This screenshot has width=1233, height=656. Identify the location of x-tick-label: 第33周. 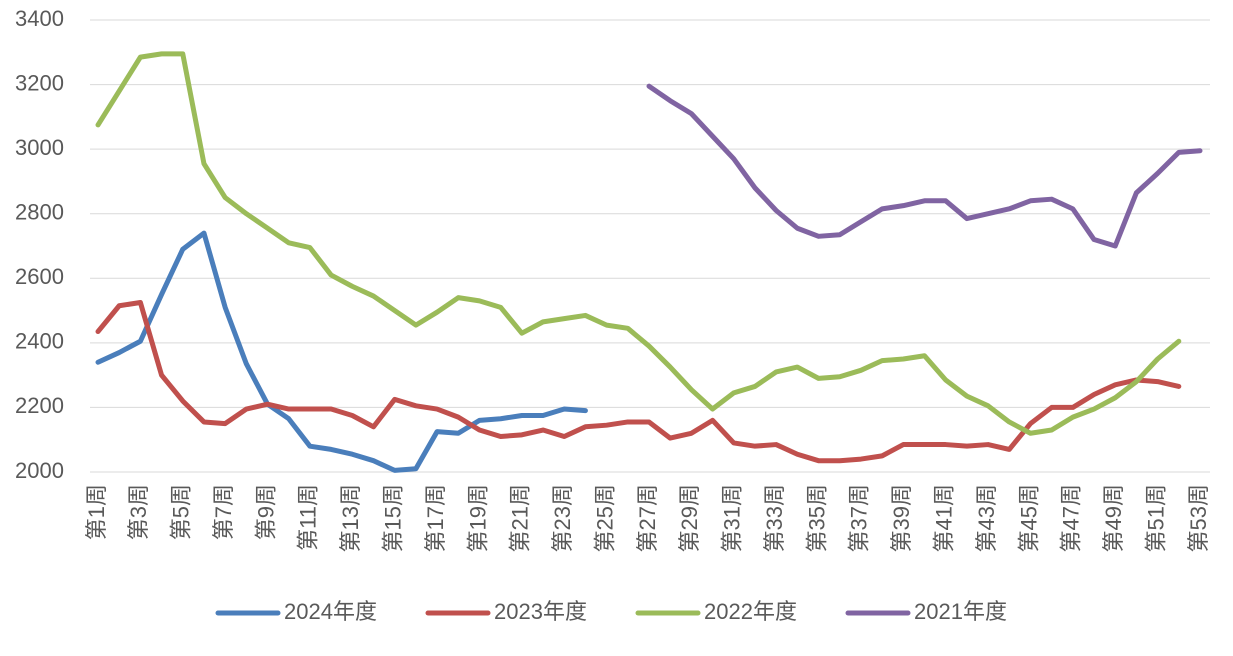
(774, 518).